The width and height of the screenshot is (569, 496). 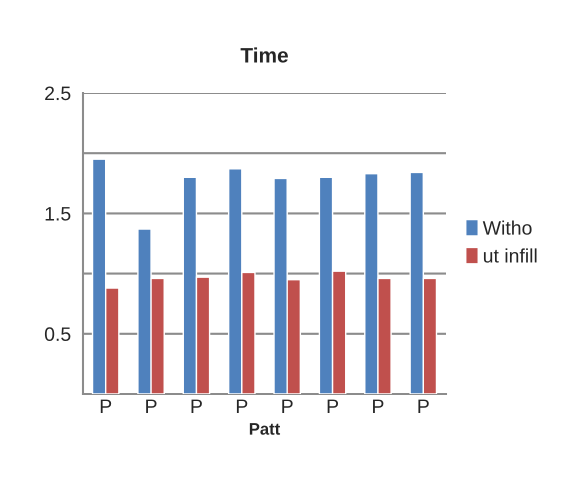 I want to click on legend-label: ut infill, so click(x=510, y=255).